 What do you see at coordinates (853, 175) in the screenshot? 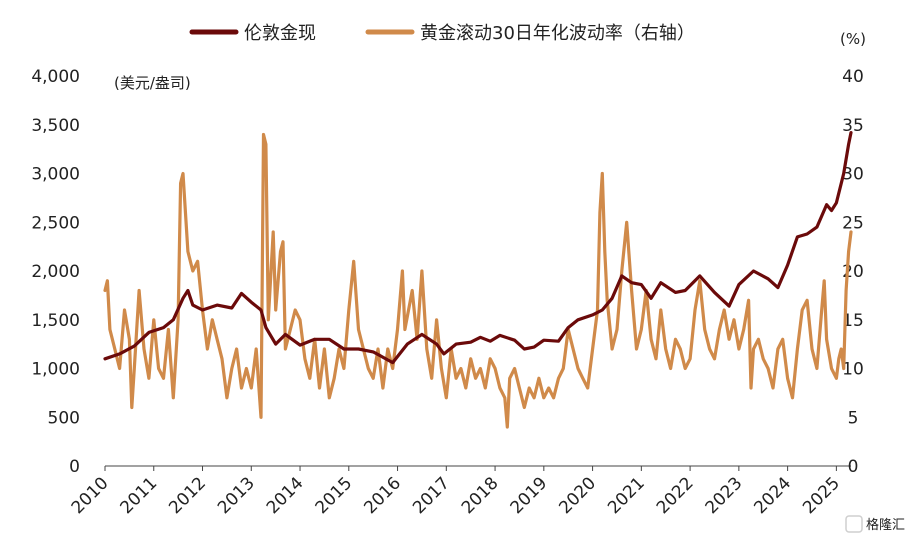
I see `y-right-tick-label: 30` at bounding box center [853, 175].